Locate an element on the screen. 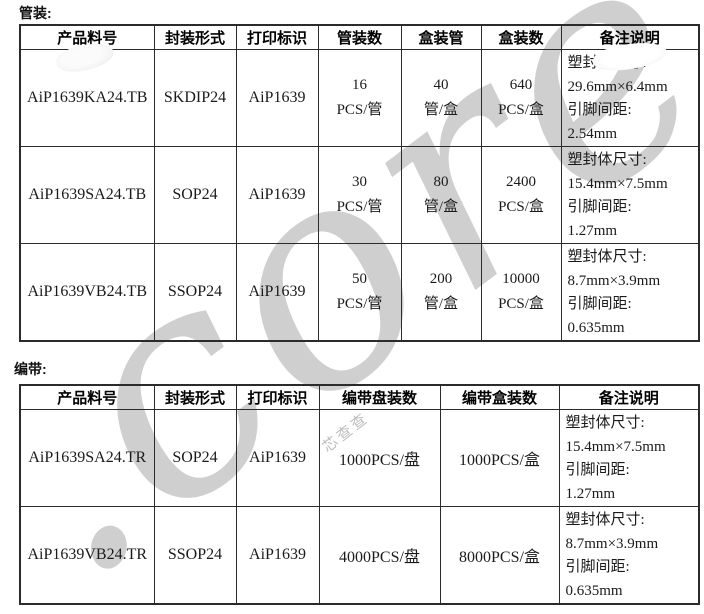 This screenshot has height=614, width=704. section-label-tube: 管装: is located at coordinates (35, 13).